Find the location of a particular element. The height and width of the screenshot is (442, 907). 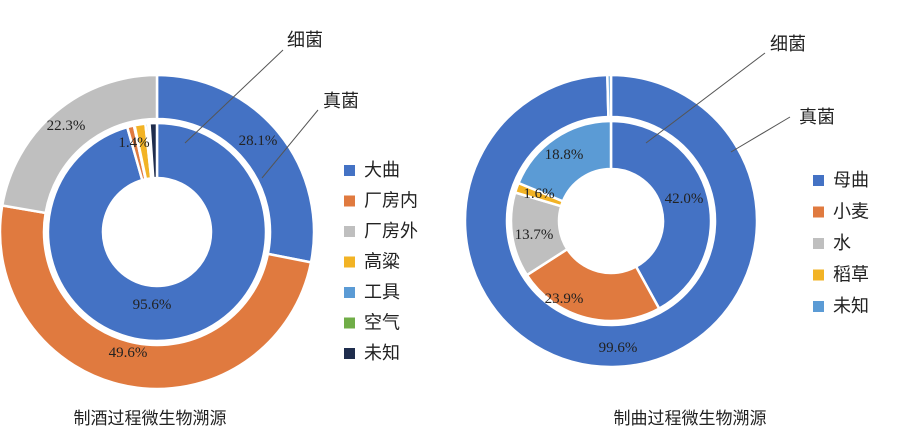

legend-koji-label: 未知 is located at coordinates (851, 306).